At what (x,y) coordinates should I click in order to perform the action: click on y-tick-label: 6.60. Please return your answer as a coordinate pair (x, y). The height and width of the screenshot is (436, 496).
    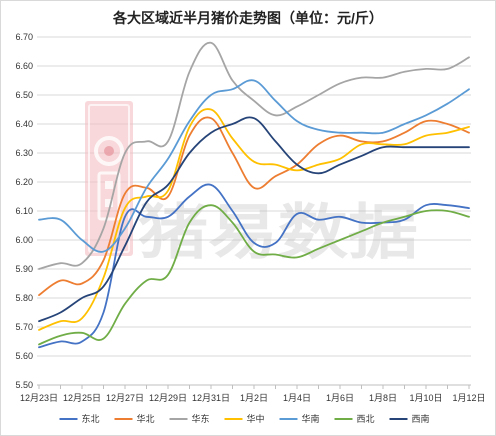
    Looking at the image, I should click on (24, 66).